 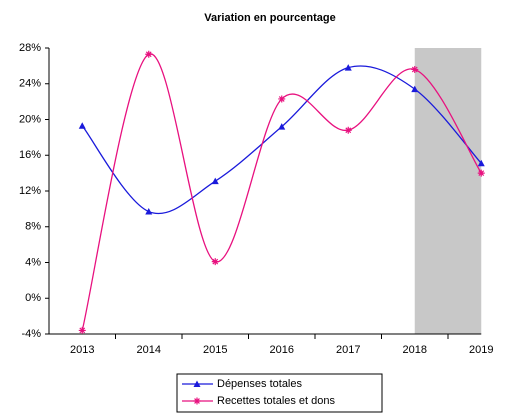 I want to click on chart-title: Variation en pourcentage, so click(x=269, y=18).